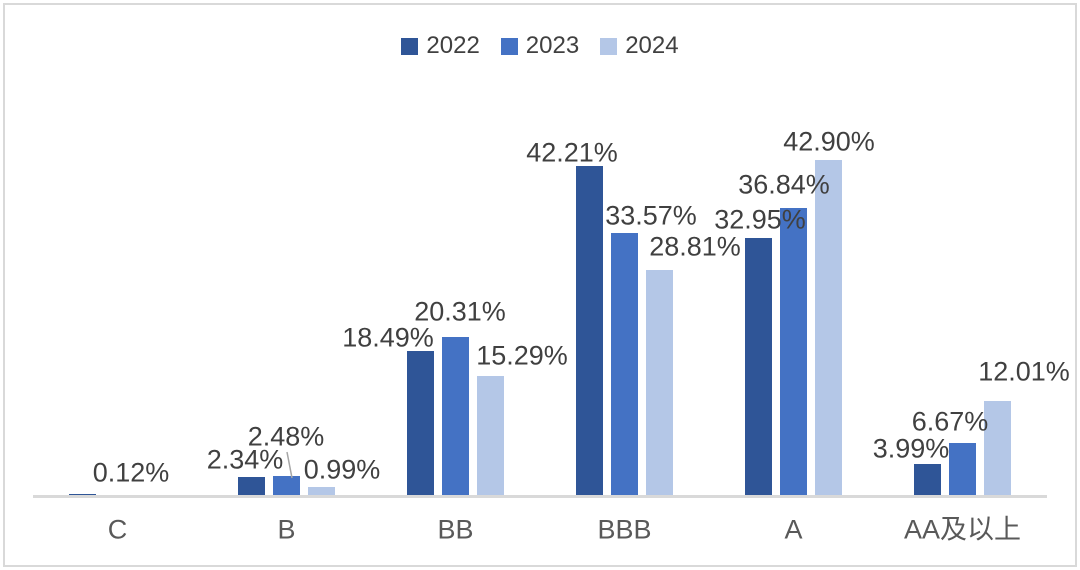 Image resolution: width=1080 pixels, height=570 pixels. Describe the element at coordinates (911, 448) in the screenshot. I see `data-label-2022-AA及以上: 3.99%` at that location.